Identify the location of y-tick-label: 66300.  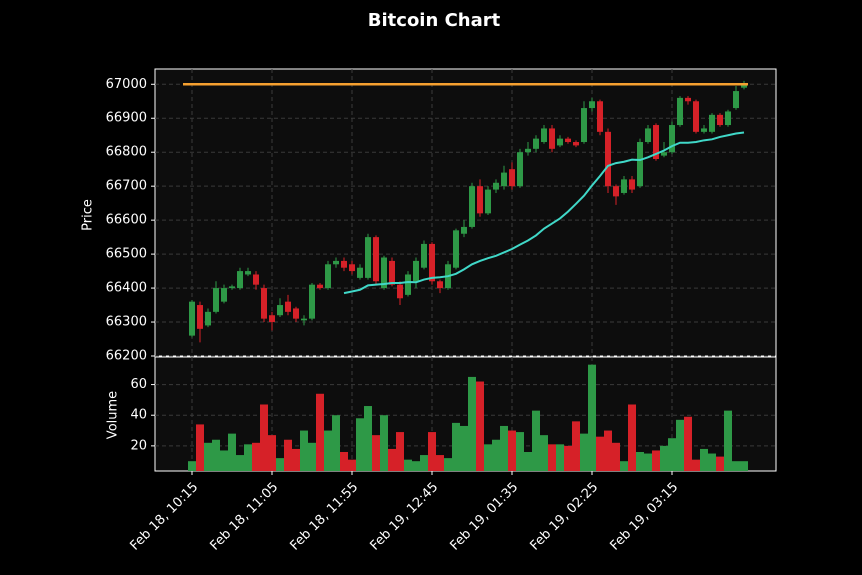
(126, 322).